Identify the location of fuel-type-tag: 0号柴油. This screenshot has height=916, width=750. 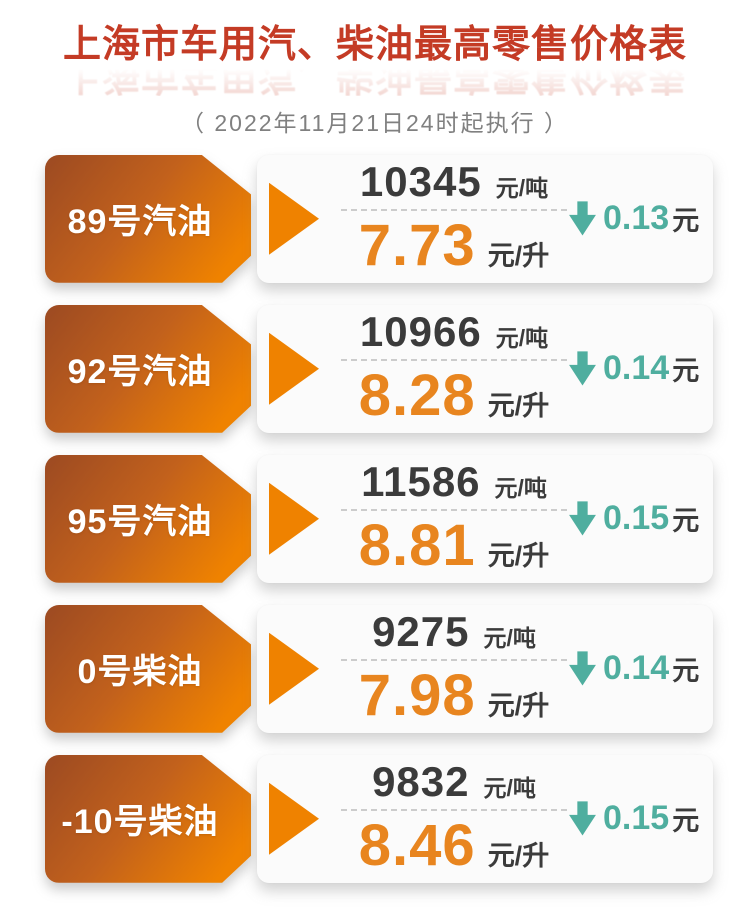
(148, 668).